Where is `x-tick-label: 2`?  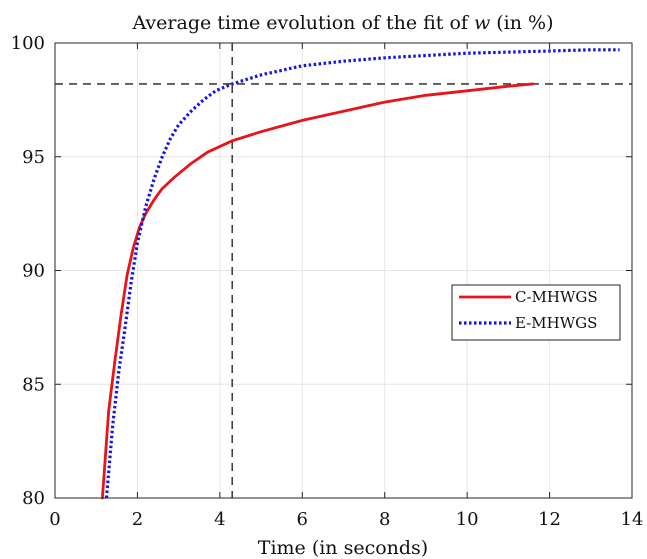
x-tick-label: 2 is located at coordinates (137, 519).